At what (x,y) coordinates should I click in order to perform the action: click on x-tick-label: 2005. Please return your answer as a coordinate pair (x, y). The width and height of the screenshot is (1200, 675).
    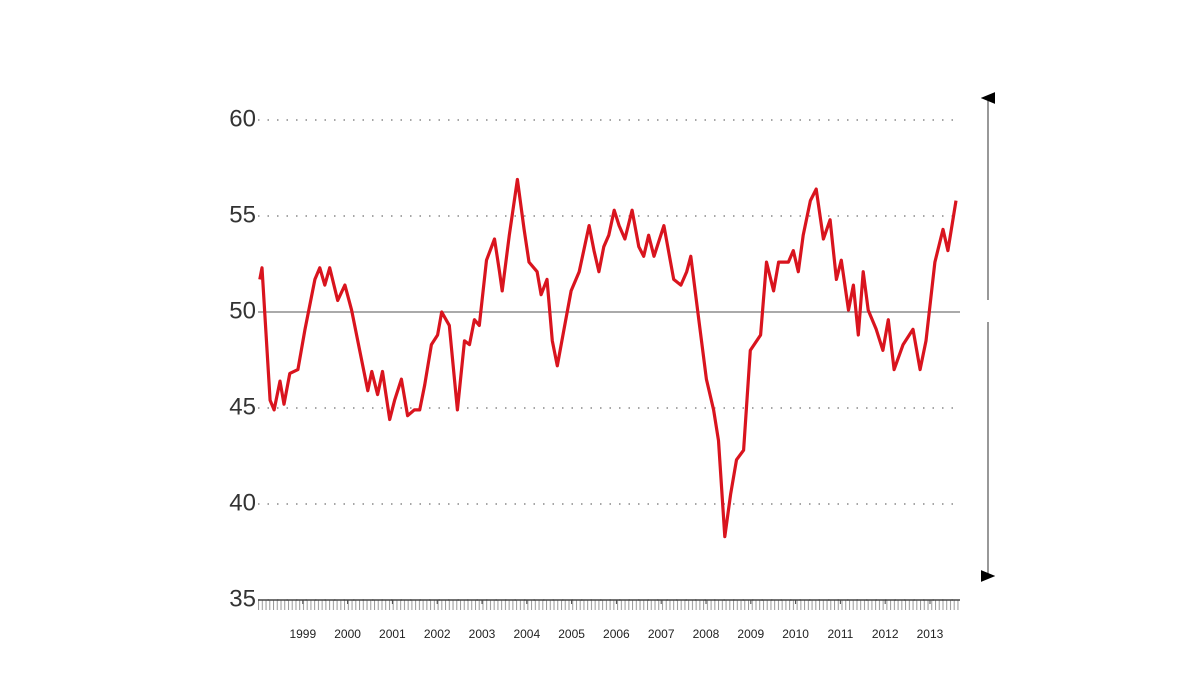
    Looking at the image, I should click on (571, 634).